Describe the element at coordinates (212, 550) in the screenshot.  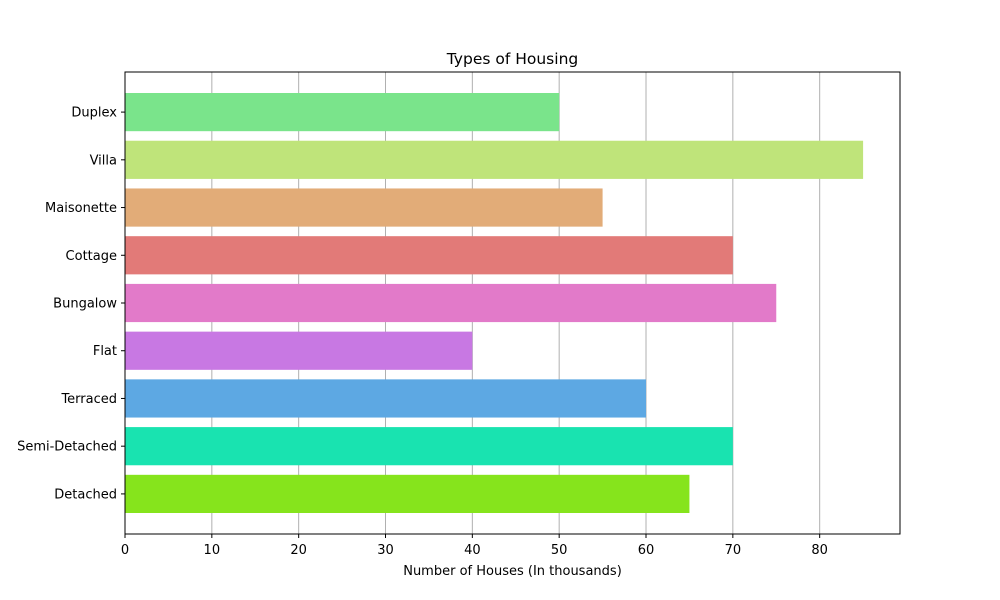
I see `x-tick-label: 10` at that location.